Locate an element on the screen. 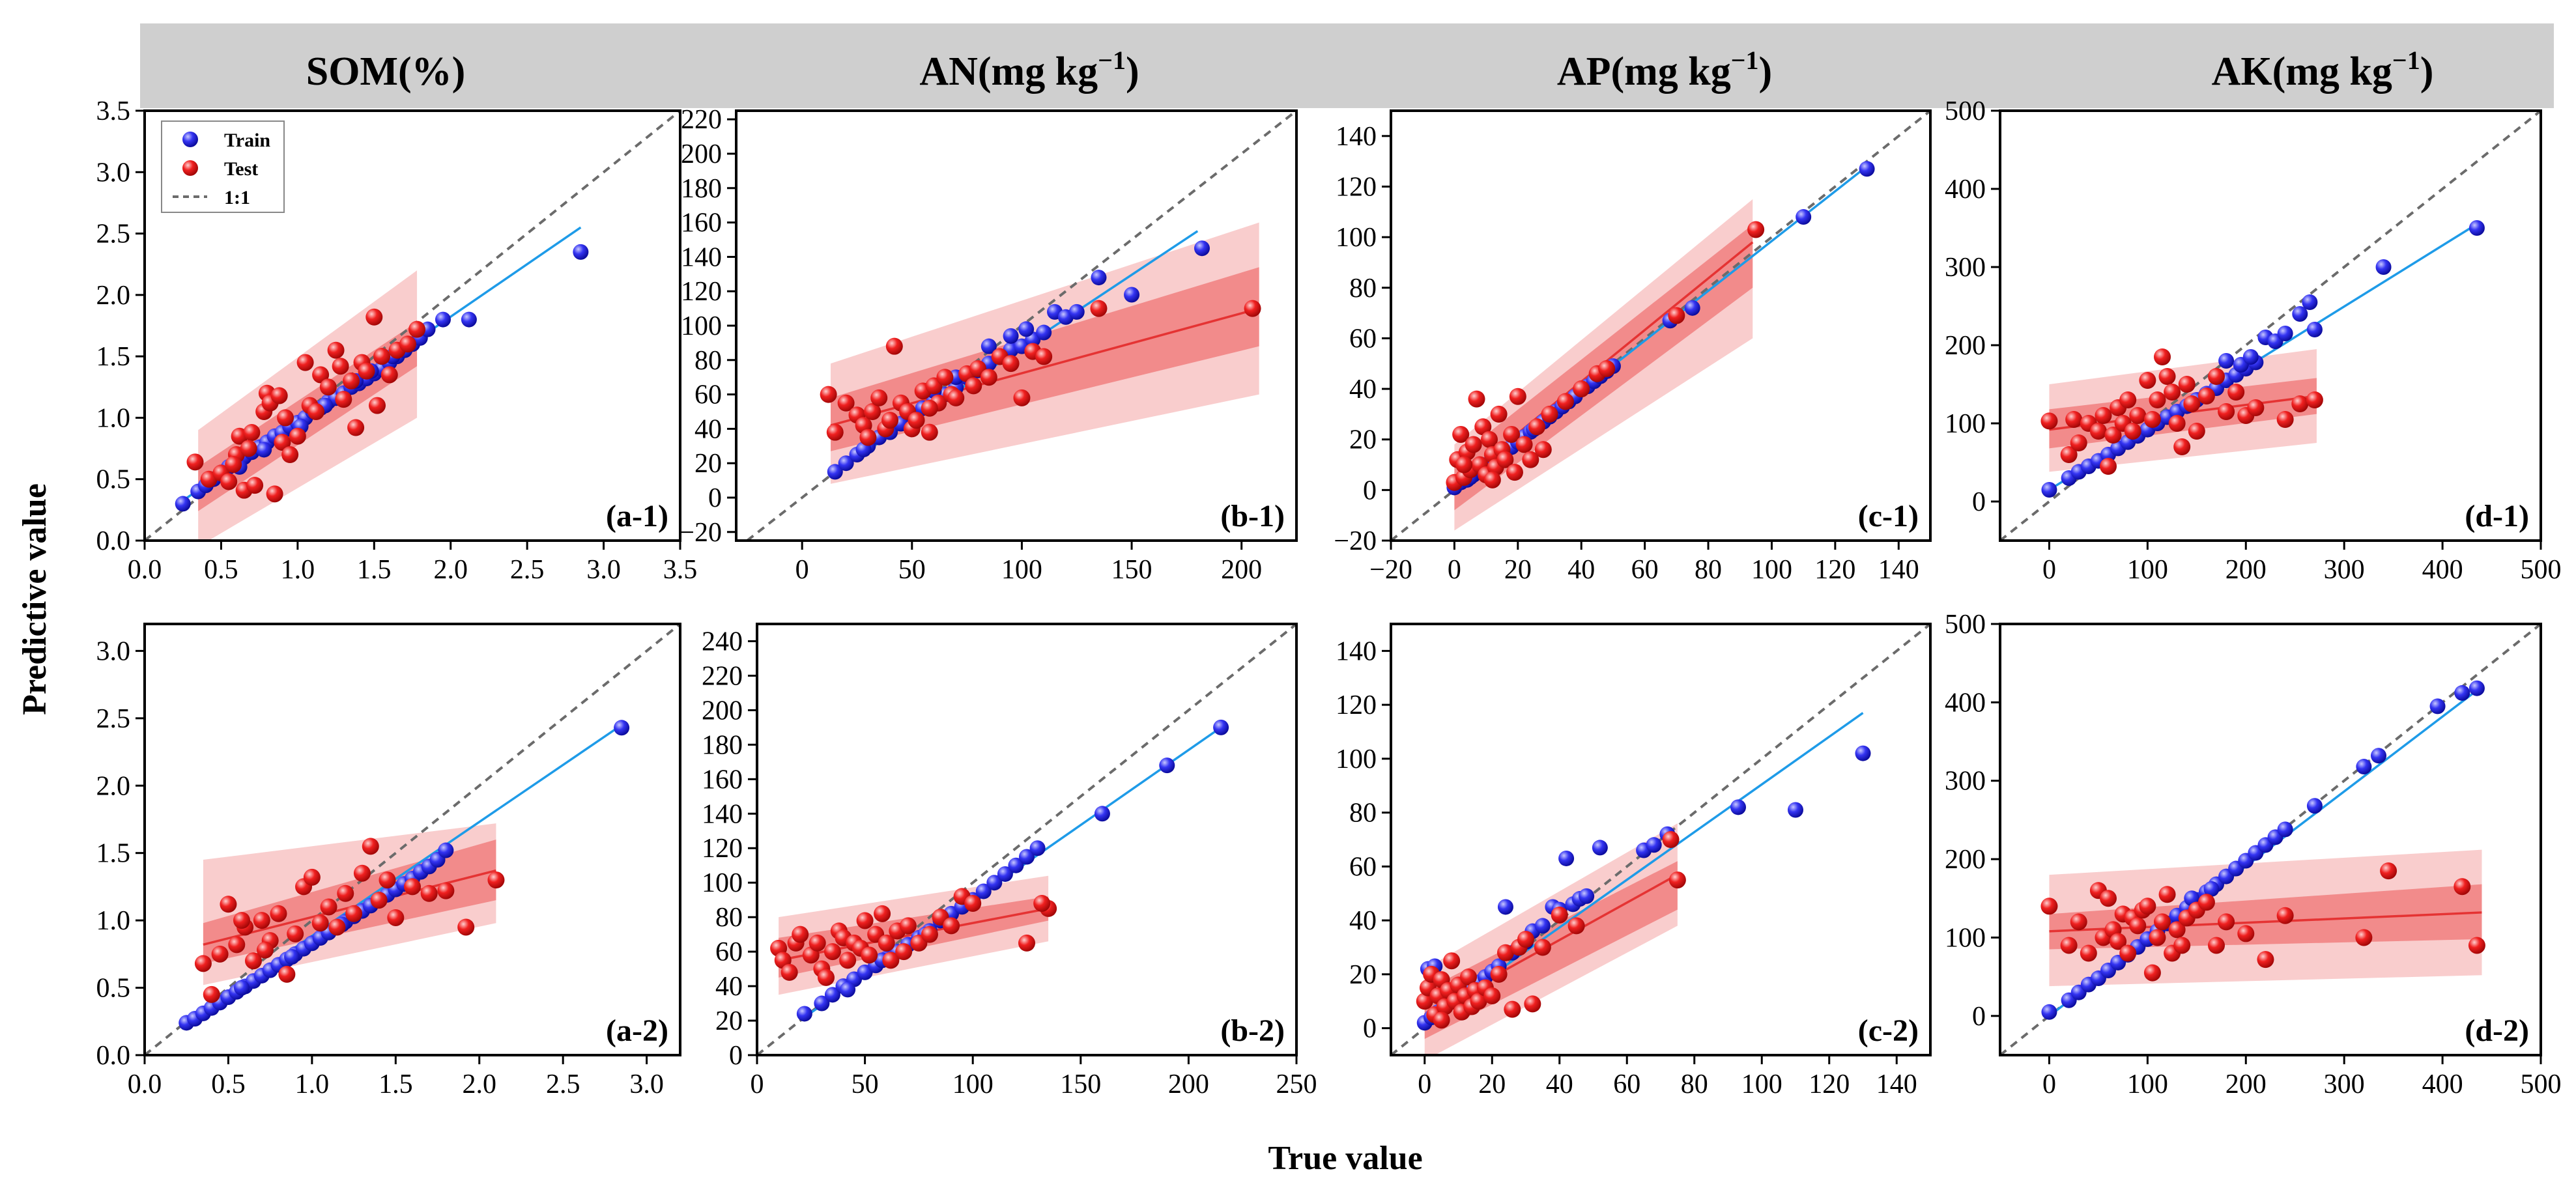 This screenshot has width=2576, height=1188. y-tick-label: 0.5 is located at coordinates (113, 989).